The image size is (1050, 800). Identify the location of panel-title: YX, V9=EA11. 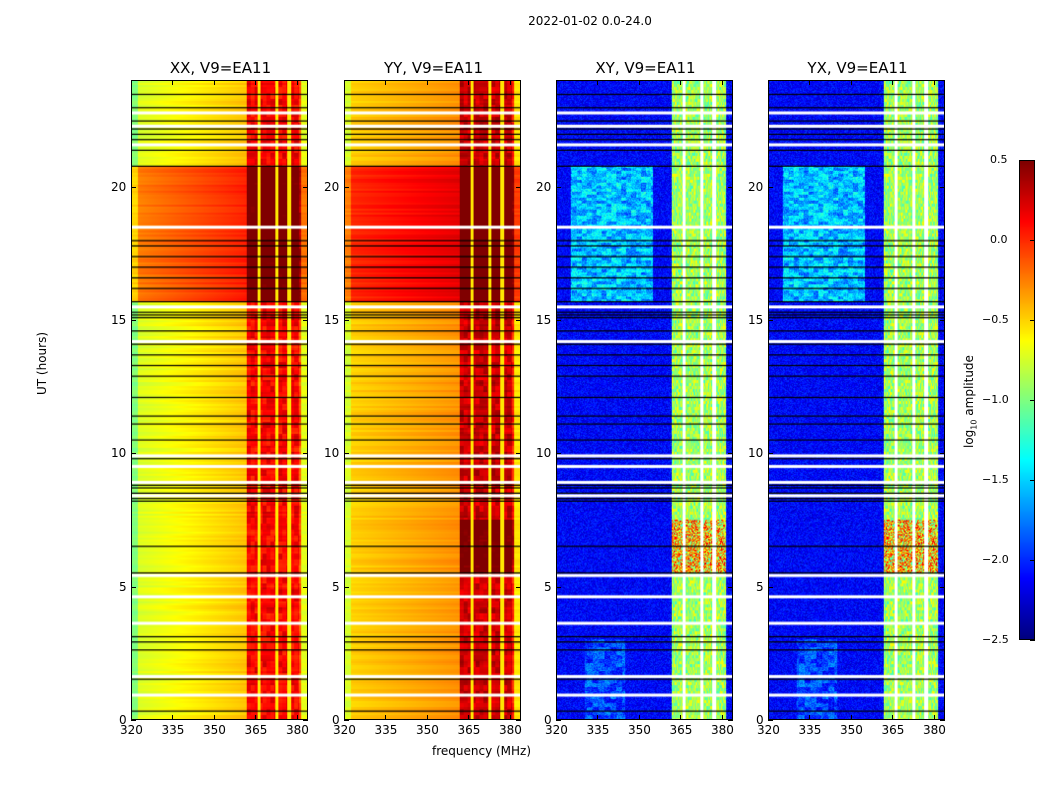
(857, 68).